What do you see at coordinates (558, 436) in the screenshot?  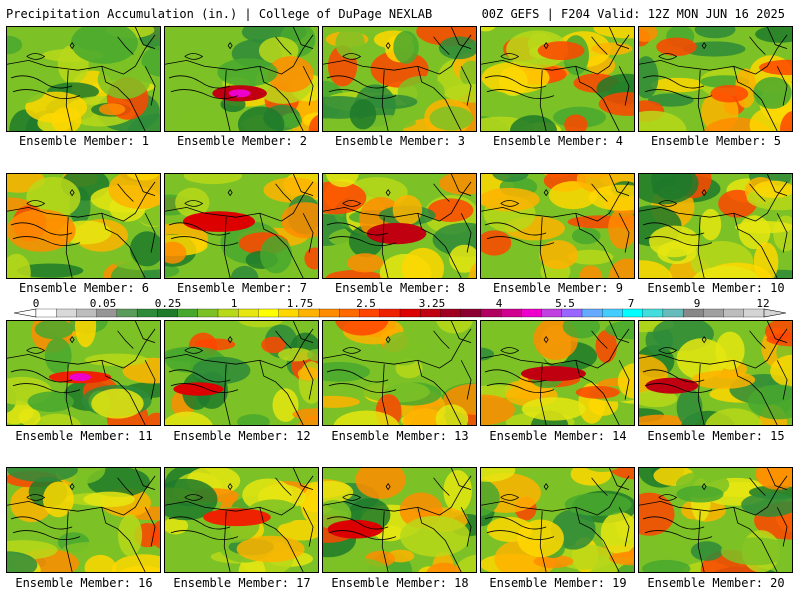 I see `ensemble-member-label: Ensemble Member: 14` at bounding box center [558, 436].